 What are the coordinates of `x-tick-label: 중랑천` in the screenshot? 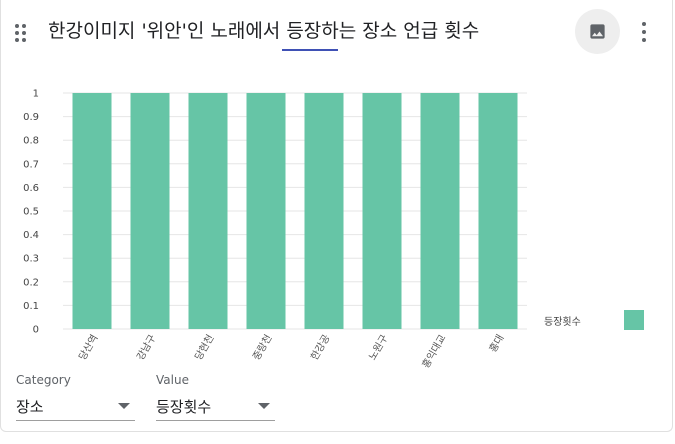 It's located at (262, 348).